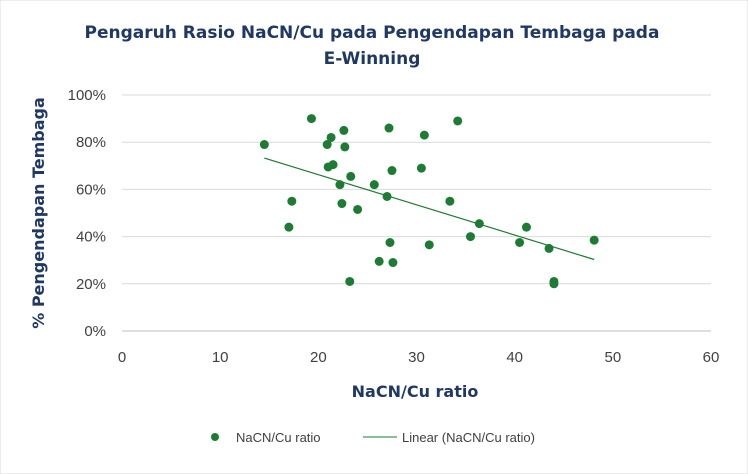 The width and height of the screenshot is (748, 474). I want to click on x-axis-title: NaCN/Cu ratio, so click(415, 391).